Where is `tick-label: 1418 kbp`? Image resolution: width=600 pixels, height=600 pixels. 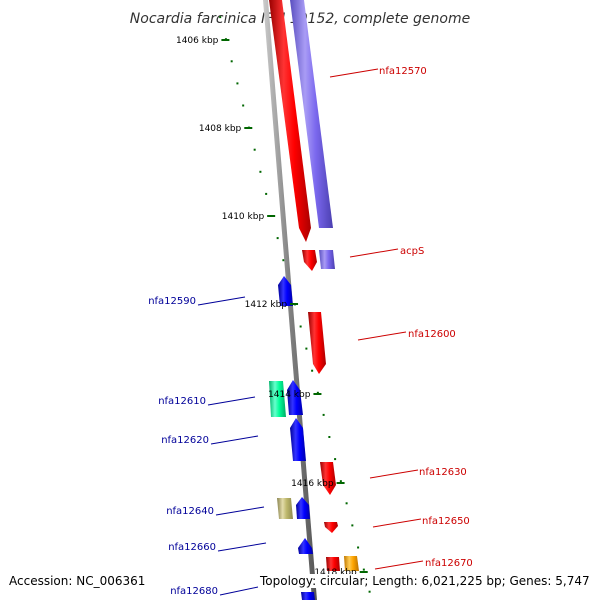
tick-label: 1418 kbp is located at coordinates (335, 573).